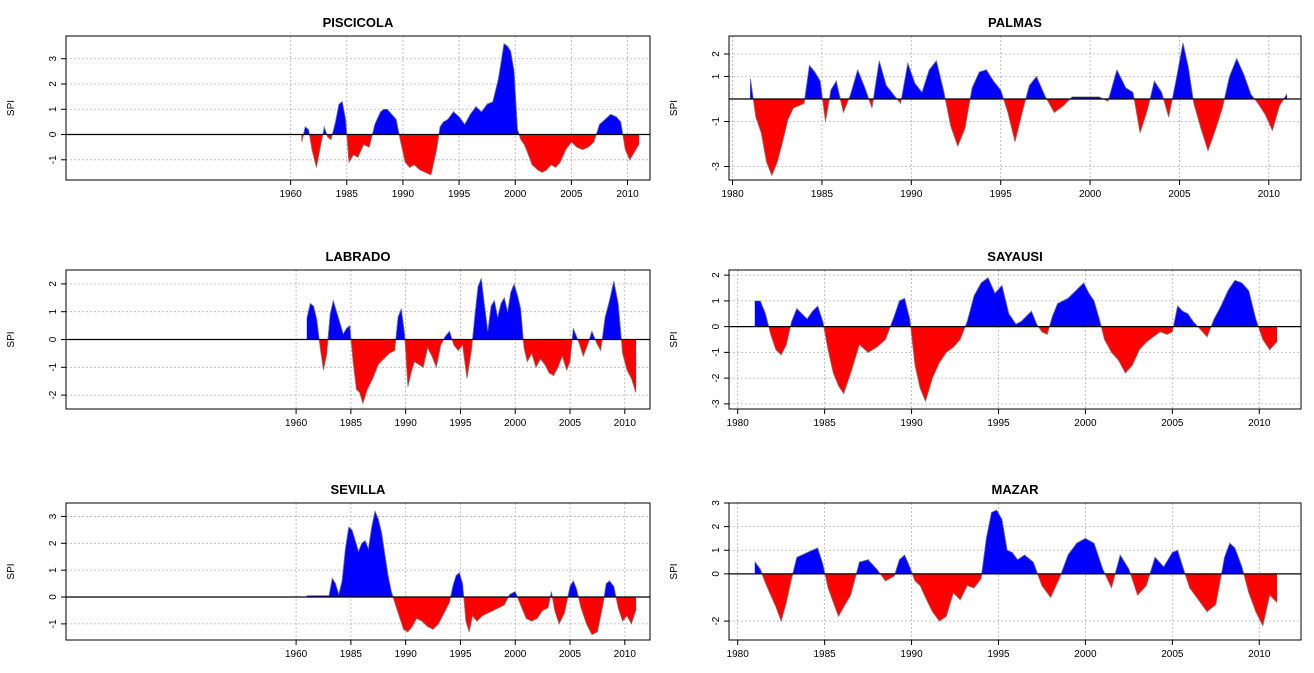  Describe the element at coordinates (1259, 654) in the screenshot. I see `mazar-xtick-label: 2010` at that location.